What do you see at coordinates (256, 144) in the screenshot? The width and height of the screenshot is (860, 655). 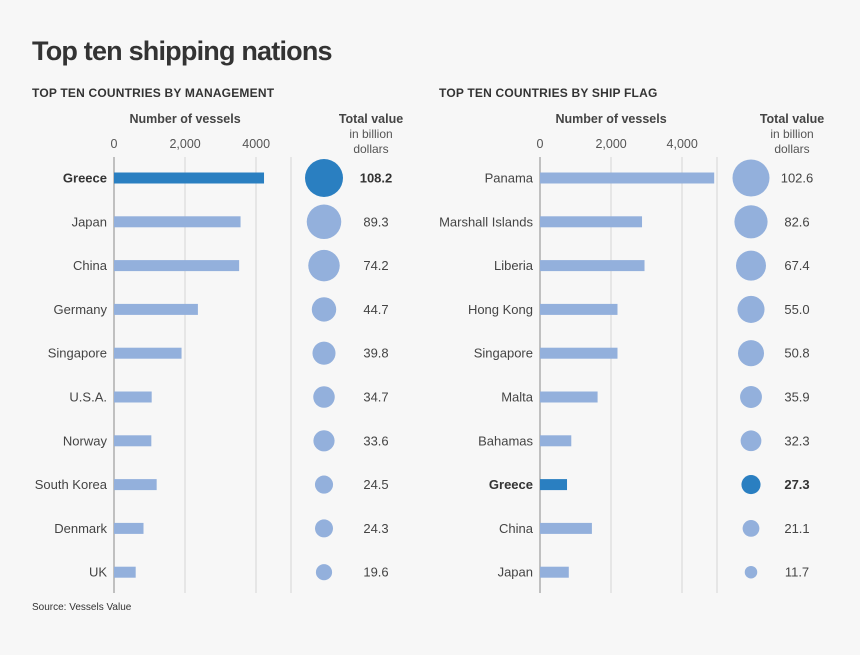 I see `x-tick-label: 4000` at bounding box center [256, 144].